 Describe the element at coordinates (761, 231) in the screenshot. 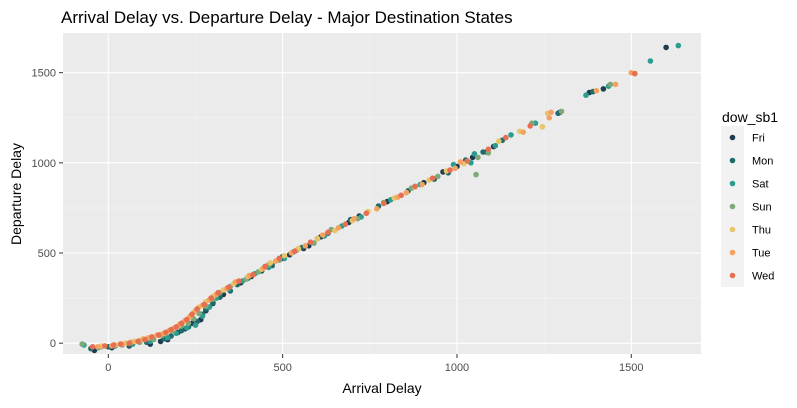

I see `legend-label-thu: Thu` at that location.